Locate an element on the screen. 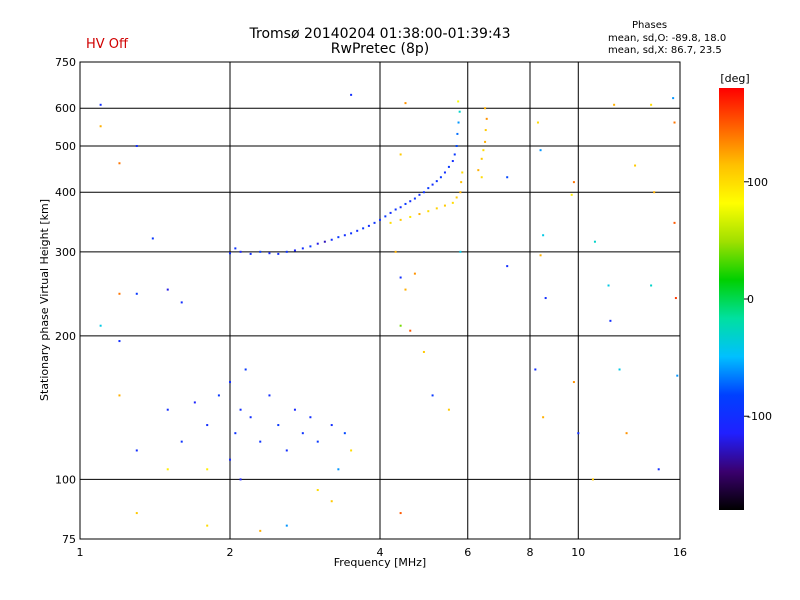 The height and width of the screenshot is (600, 800). x-tick-label: 16 is located at coordinates (680, 552).